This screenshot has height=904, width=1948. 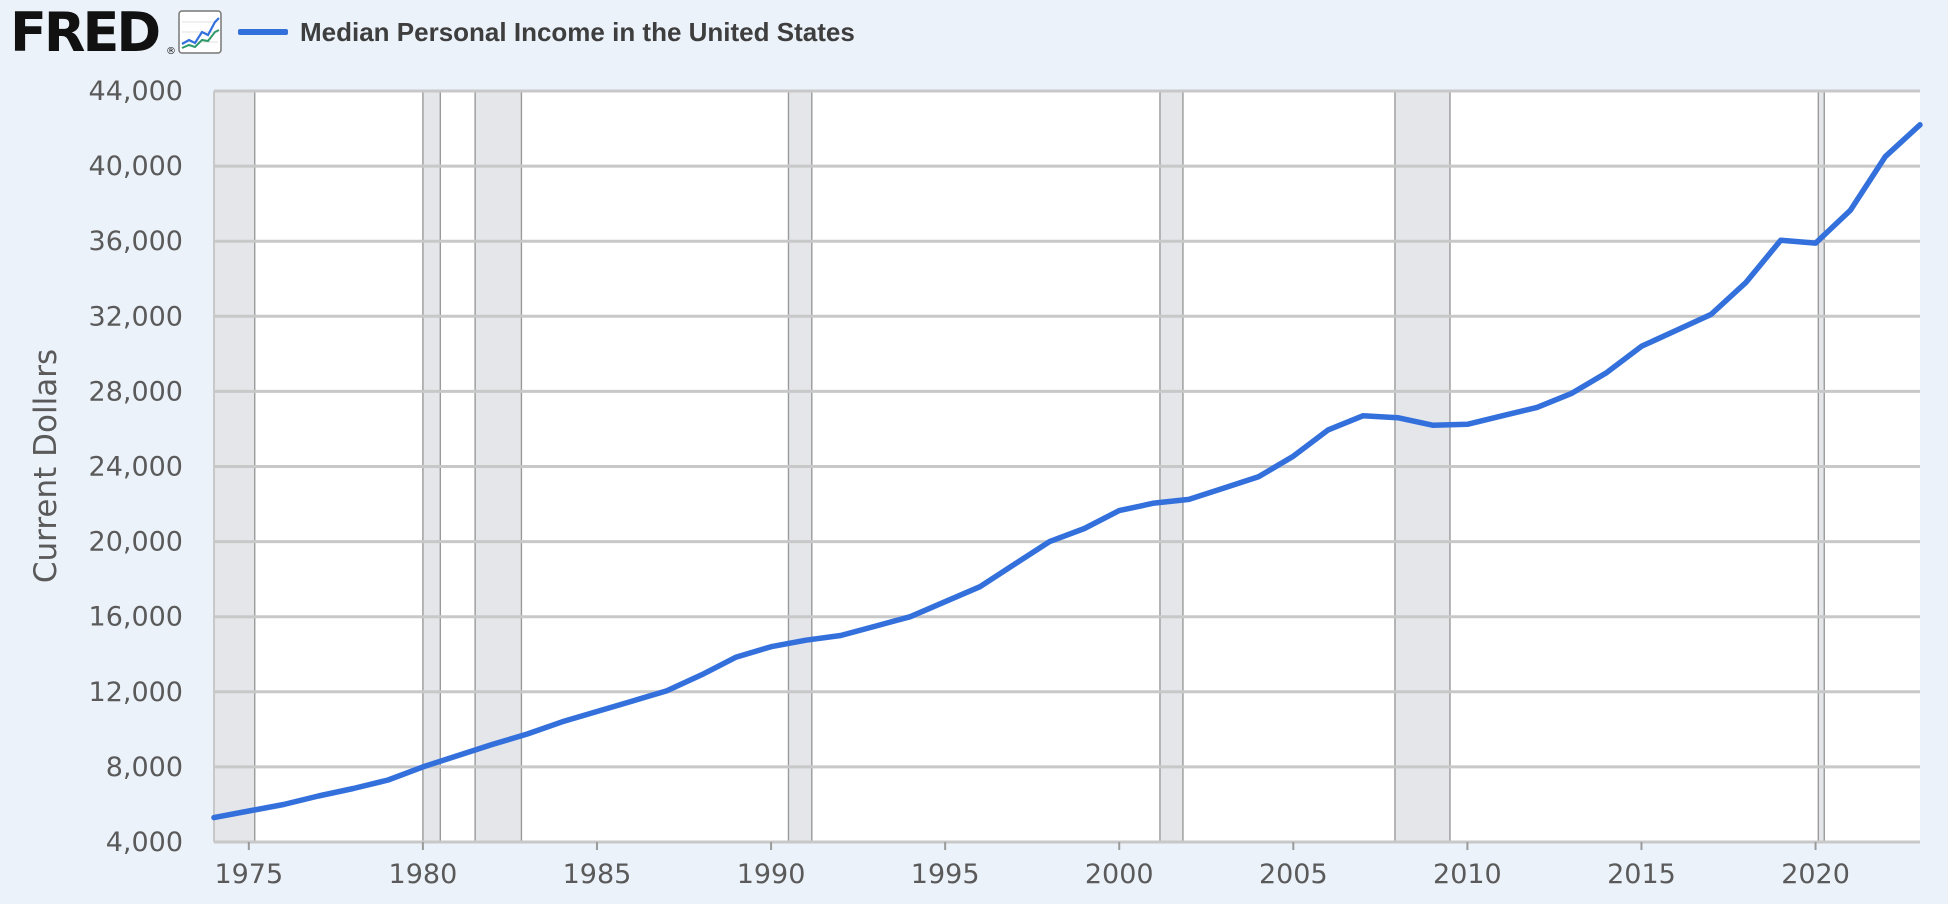 I want to click on x-tick-label: 2020, so click(x=1815, y=874).